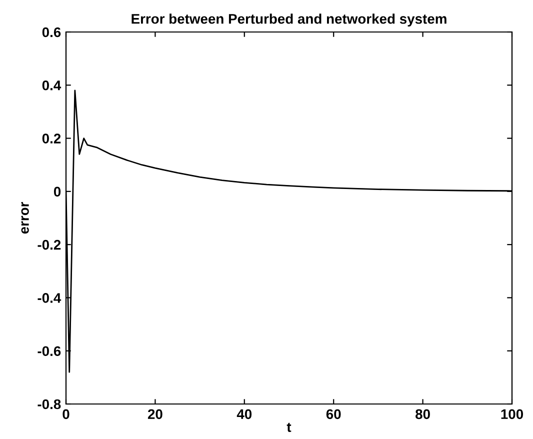 This screenshot has width=533, height=439. What do you see at coordinates (51, 32) in the screenshot?
I see `y-tick-label: 0.6` at bounding box center [51, 32].